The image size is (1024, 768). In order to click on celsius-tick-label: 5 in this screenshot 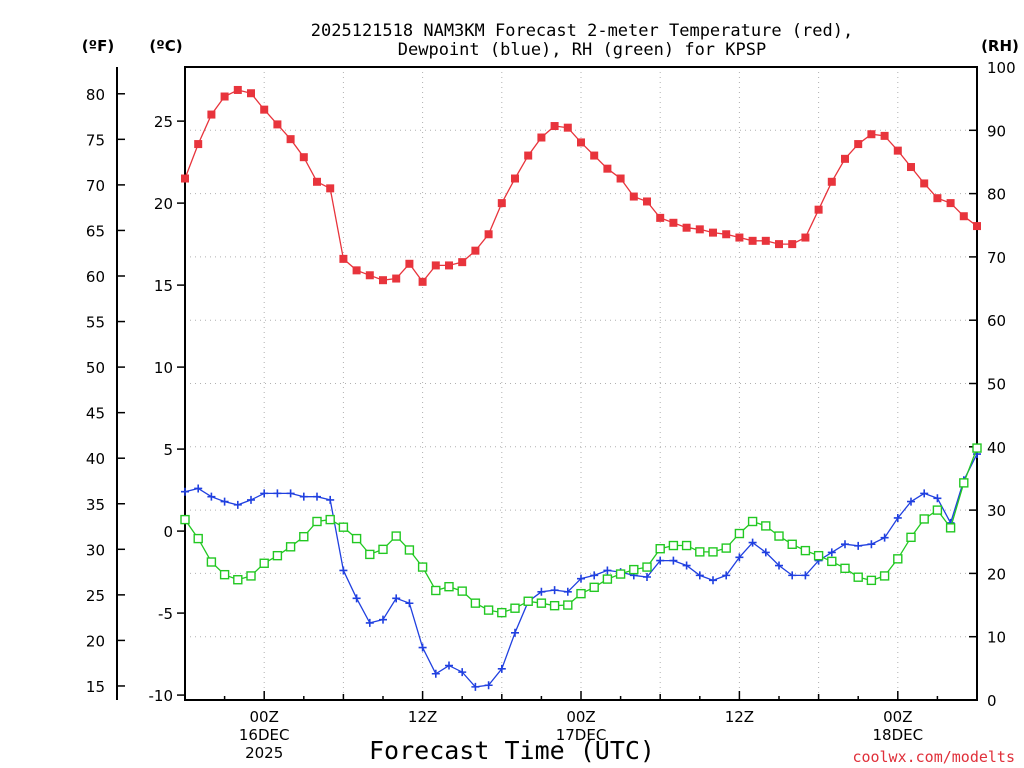, I will do `click(168, 450)`.